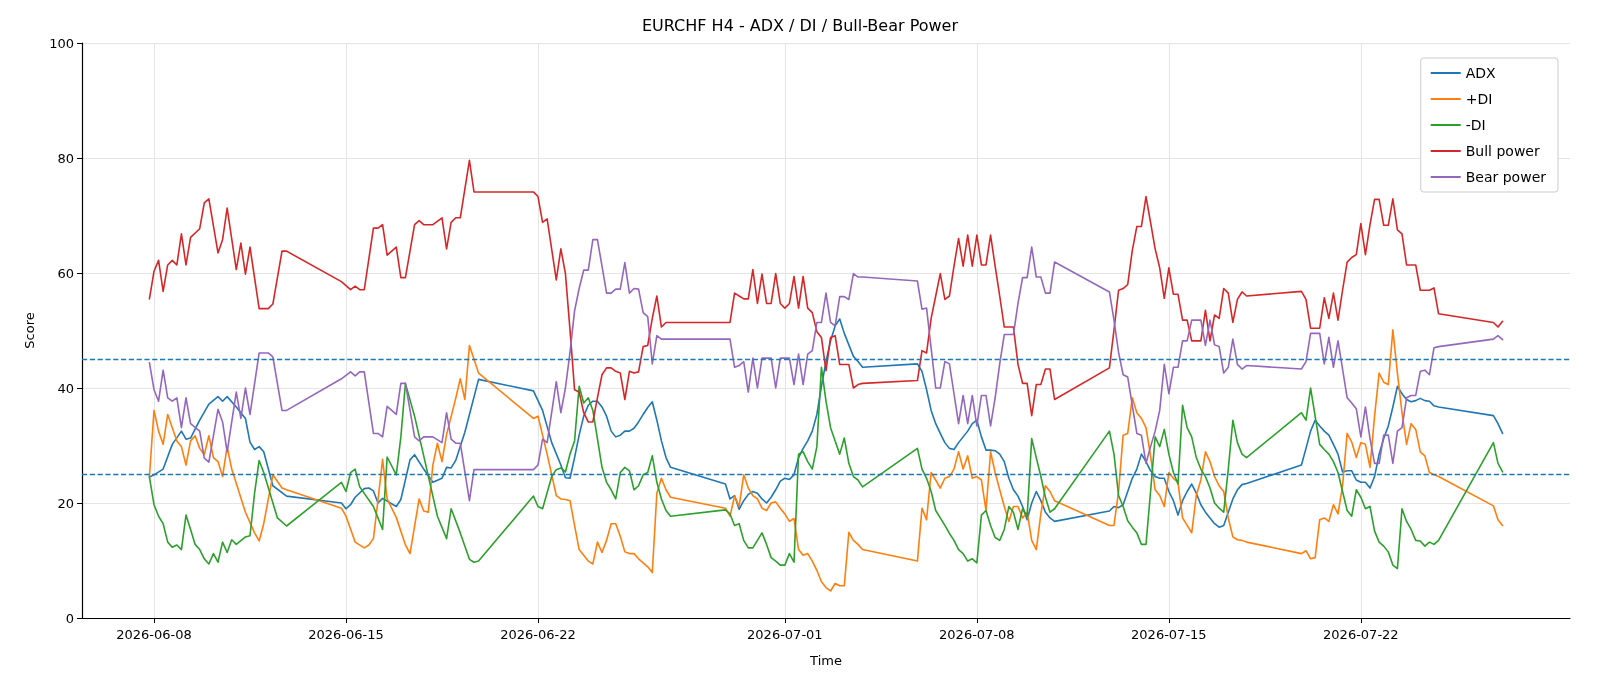  Describe the element at coordinates (65, 388) in the screenshot. I see `y-tick-label: 40` at that location.